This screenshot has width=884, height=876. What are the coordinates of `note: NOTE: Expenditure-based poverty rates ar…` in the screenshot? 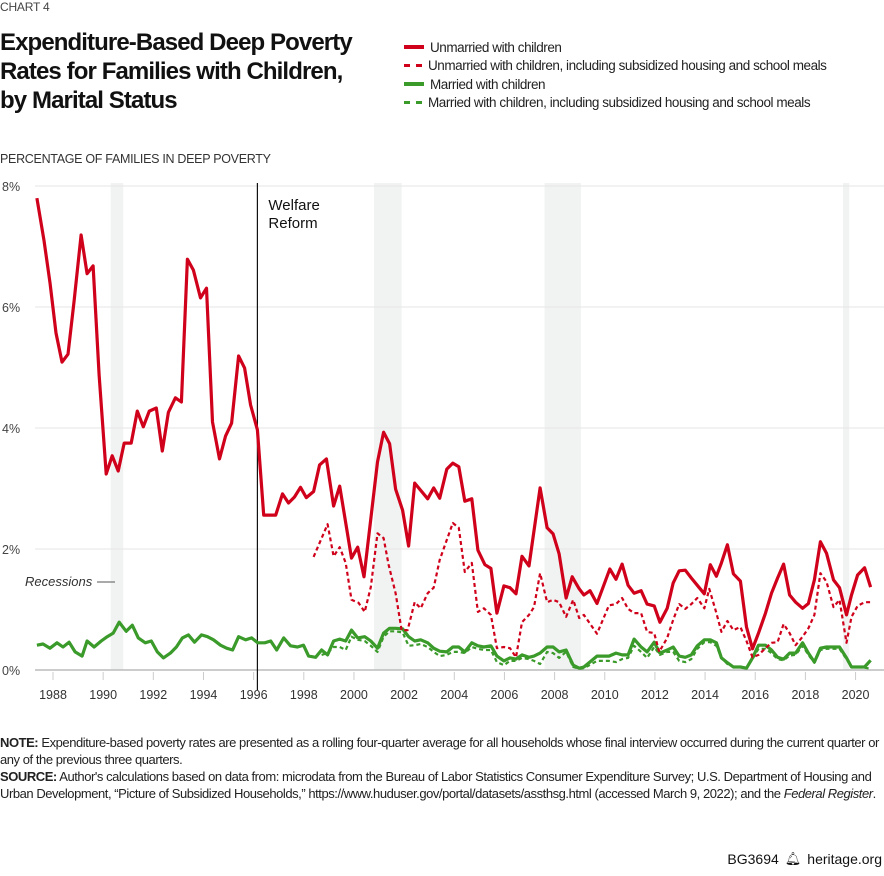 It's located at (440, 751).